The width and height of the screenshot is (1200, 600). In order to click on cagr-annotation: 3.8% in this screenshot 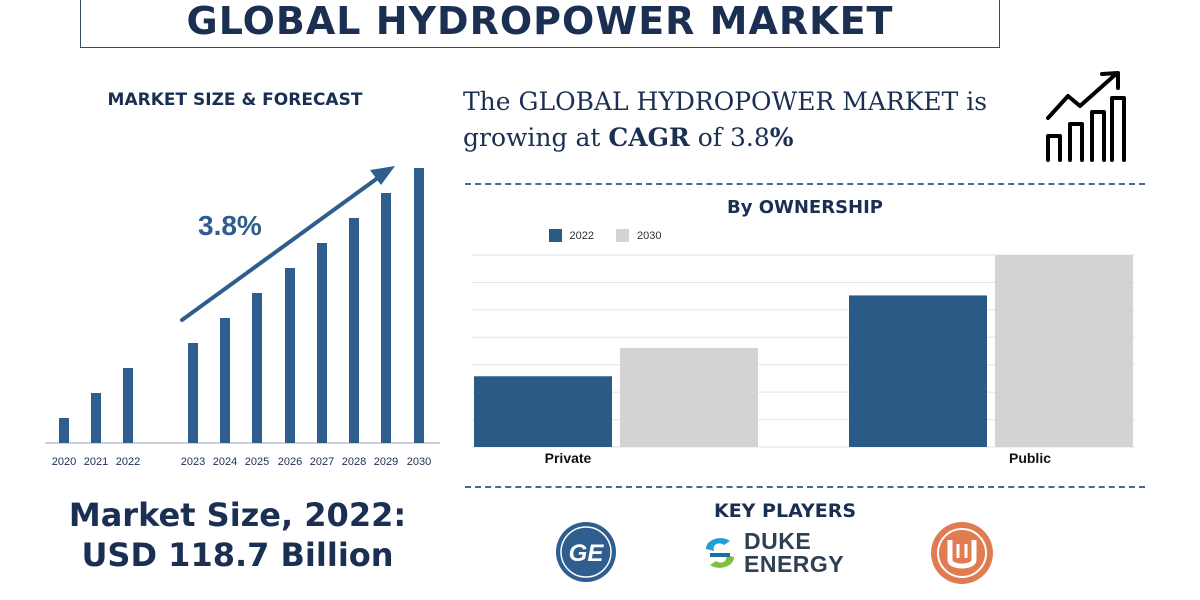, I will do `click(230, 225)`.